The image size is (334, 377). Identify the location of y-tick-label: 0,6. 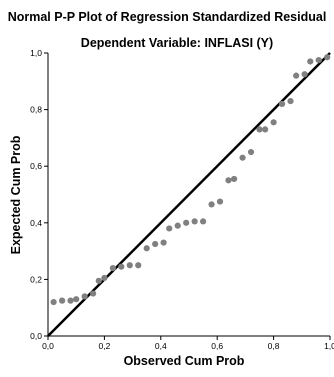
(36, 166).